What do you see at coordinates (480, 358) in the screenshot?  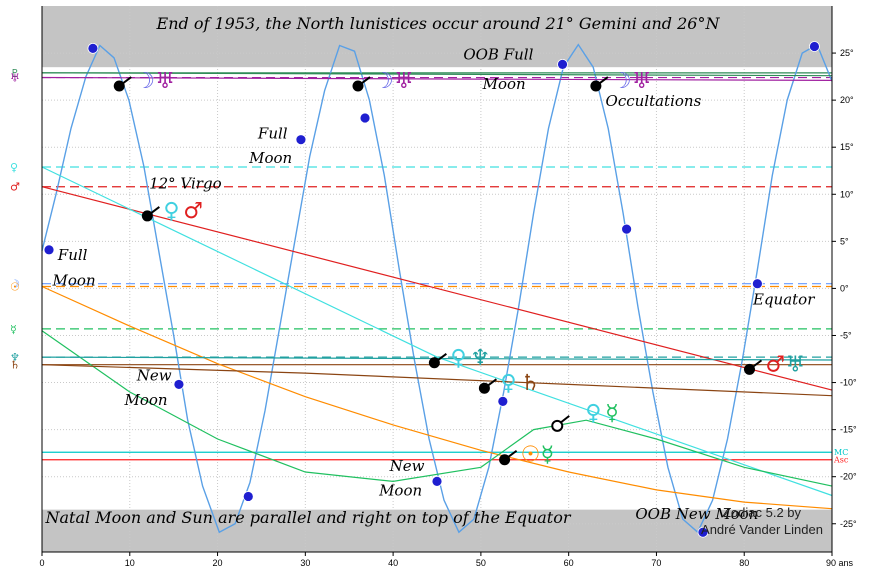 I see `event-glyph: ♆` at bounding box center [480, 358].